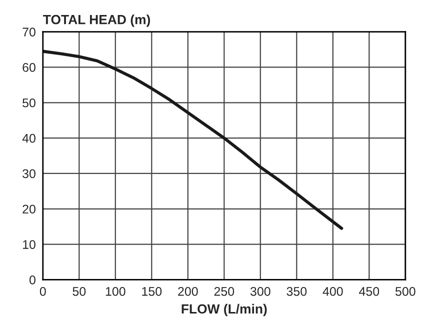 The image size is (429, 335). I want to click on y-tick-label: 70, so click(29, 32).